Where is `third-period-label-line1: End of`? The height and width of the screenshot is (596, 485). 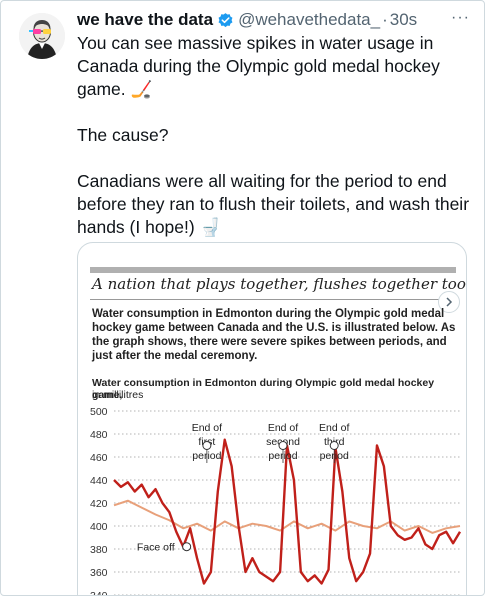
third-period-label-line1: End of is located at coordinates (334, 428).